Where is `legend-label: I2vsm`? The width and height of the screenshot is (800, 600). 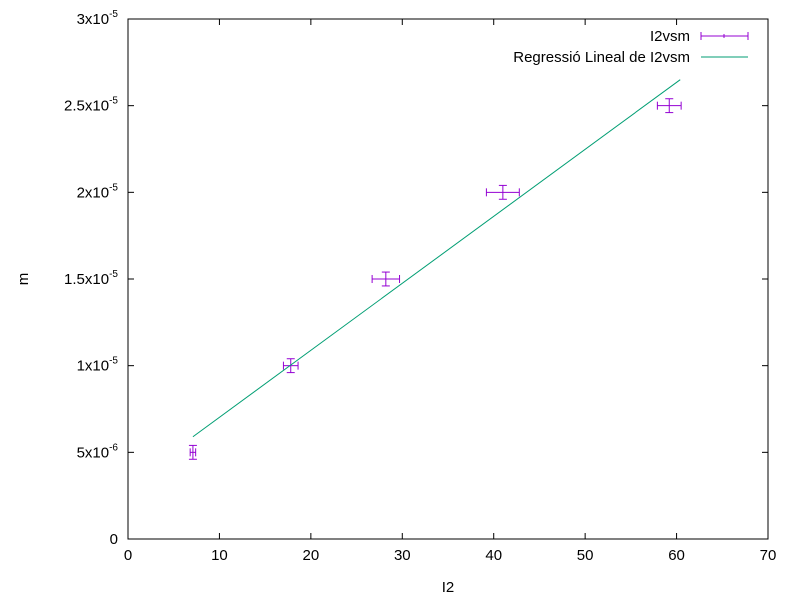 legend-label: I2vsm is located at coordinates (670, 36).